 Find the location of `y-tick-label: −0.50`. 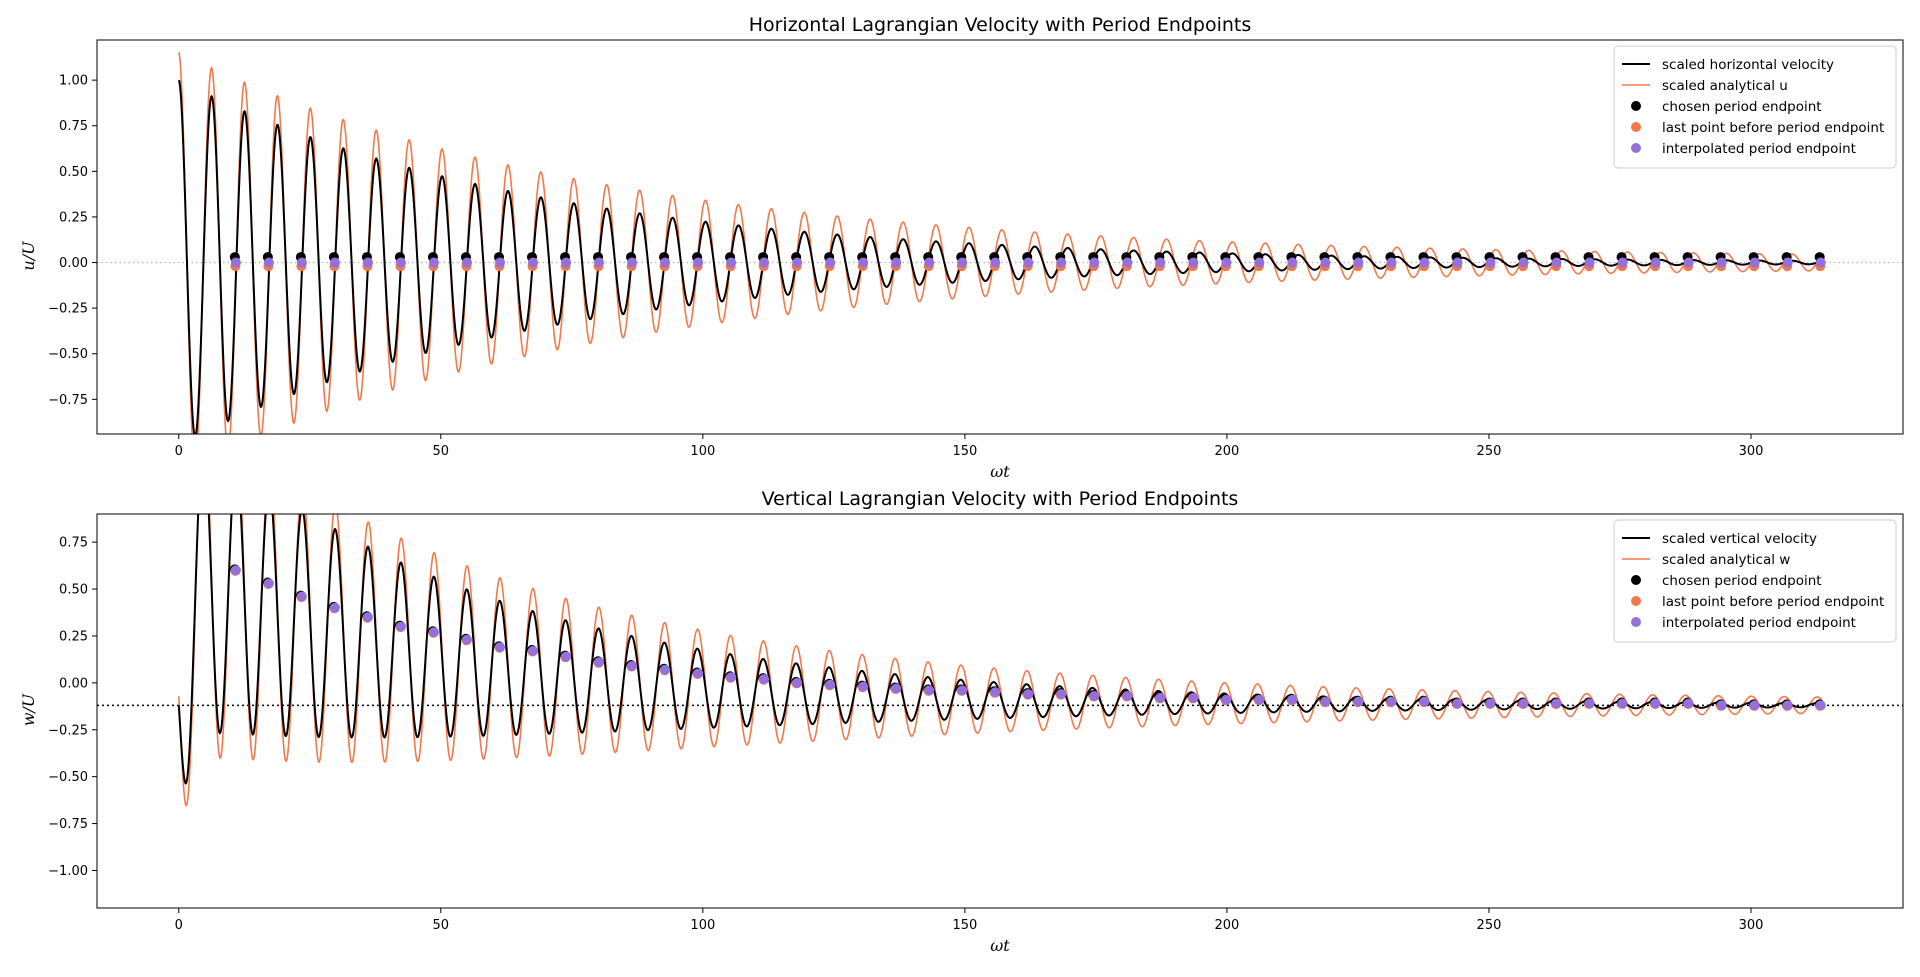

y-tick-label: −0.50 is located at coordinates (68, 354).